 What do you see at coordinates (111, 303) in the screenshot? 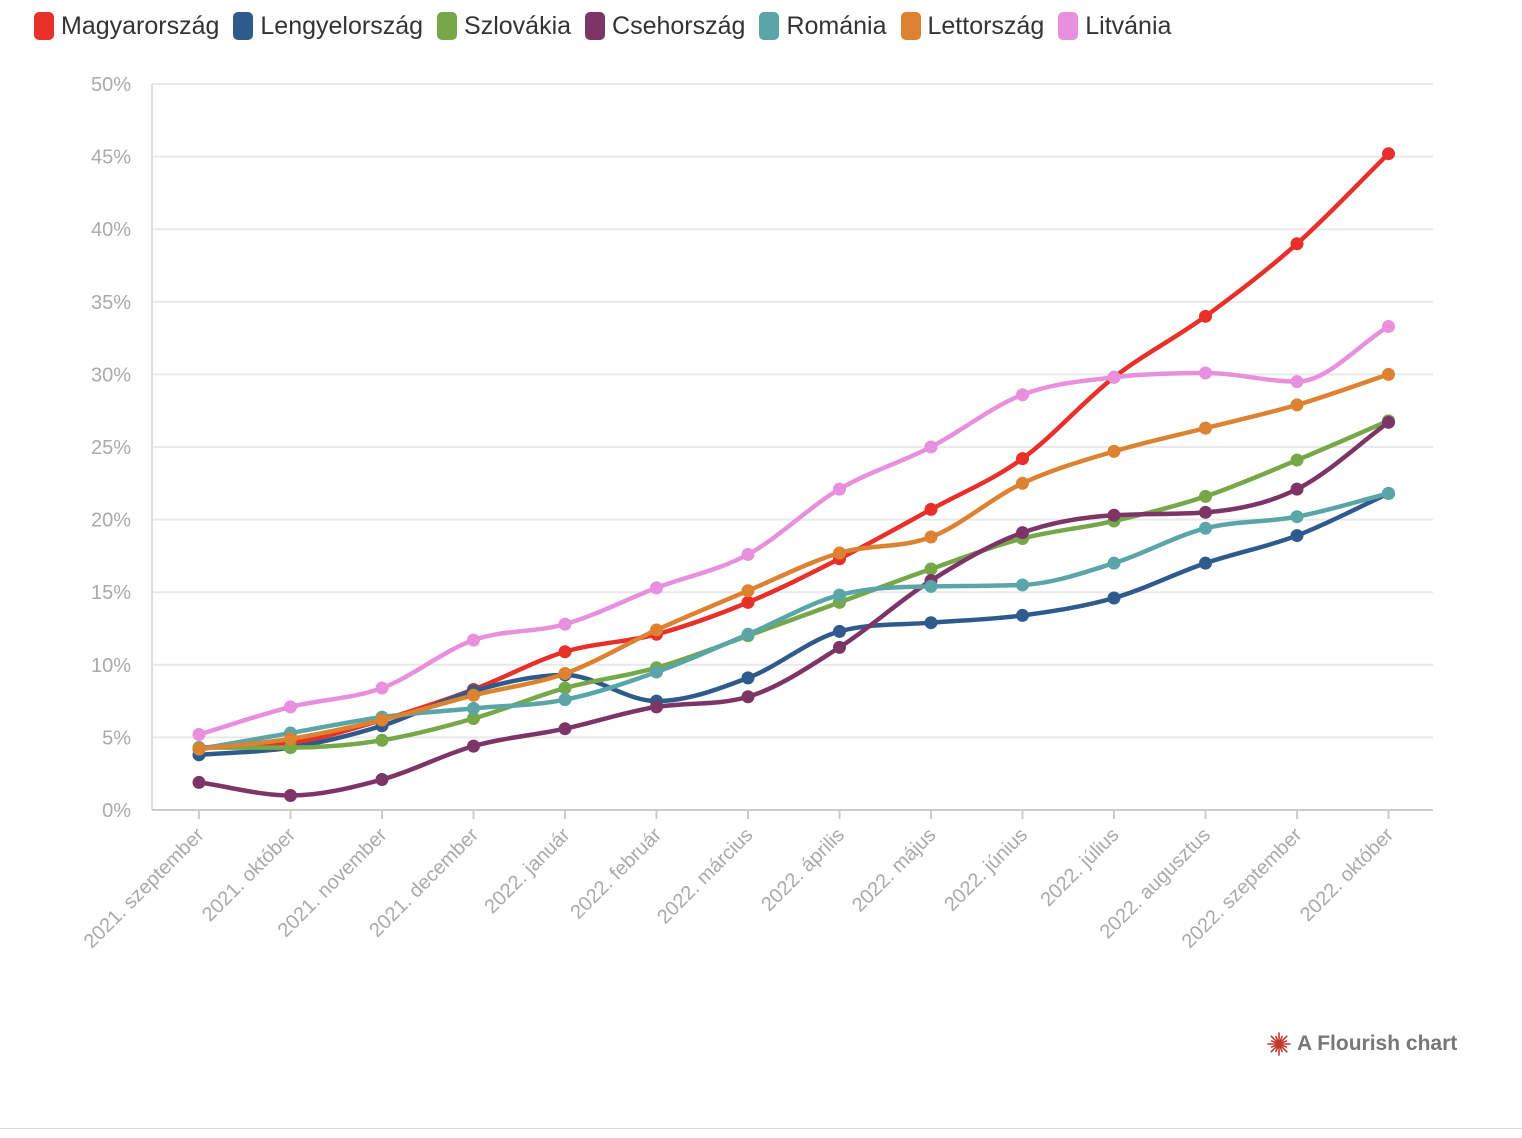
I see `y-tick-label: 35%` at bounding box center [111, 303].